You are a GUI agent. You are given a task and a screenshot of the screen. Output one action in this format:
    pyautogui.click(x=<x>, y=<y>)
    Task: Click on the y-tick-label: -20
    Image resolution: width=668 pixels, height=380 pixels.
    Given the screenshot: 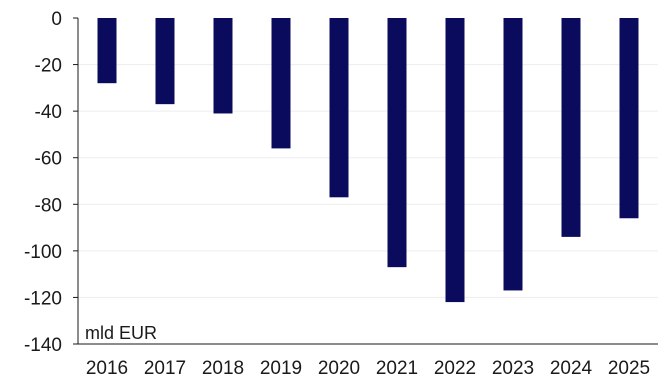 What is the action you would take?
    pyautogui.click(x=48, y=66)
    